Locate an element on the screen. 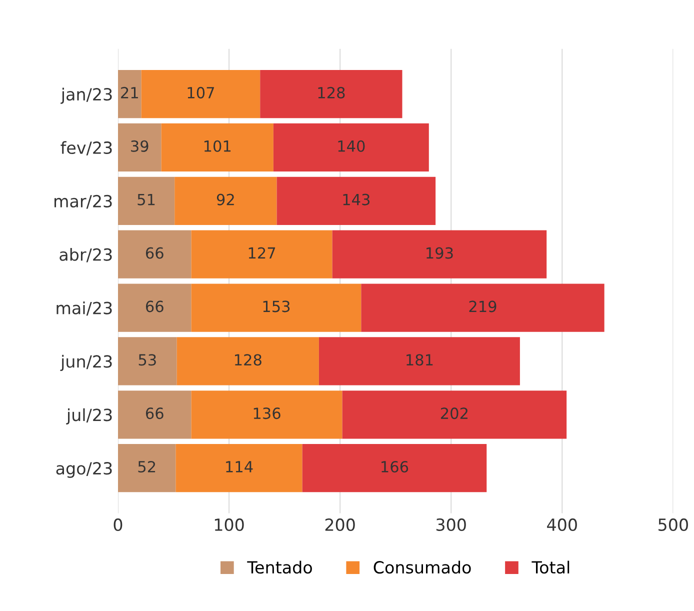  data-label: 101 is located at coordinates (217, 146).